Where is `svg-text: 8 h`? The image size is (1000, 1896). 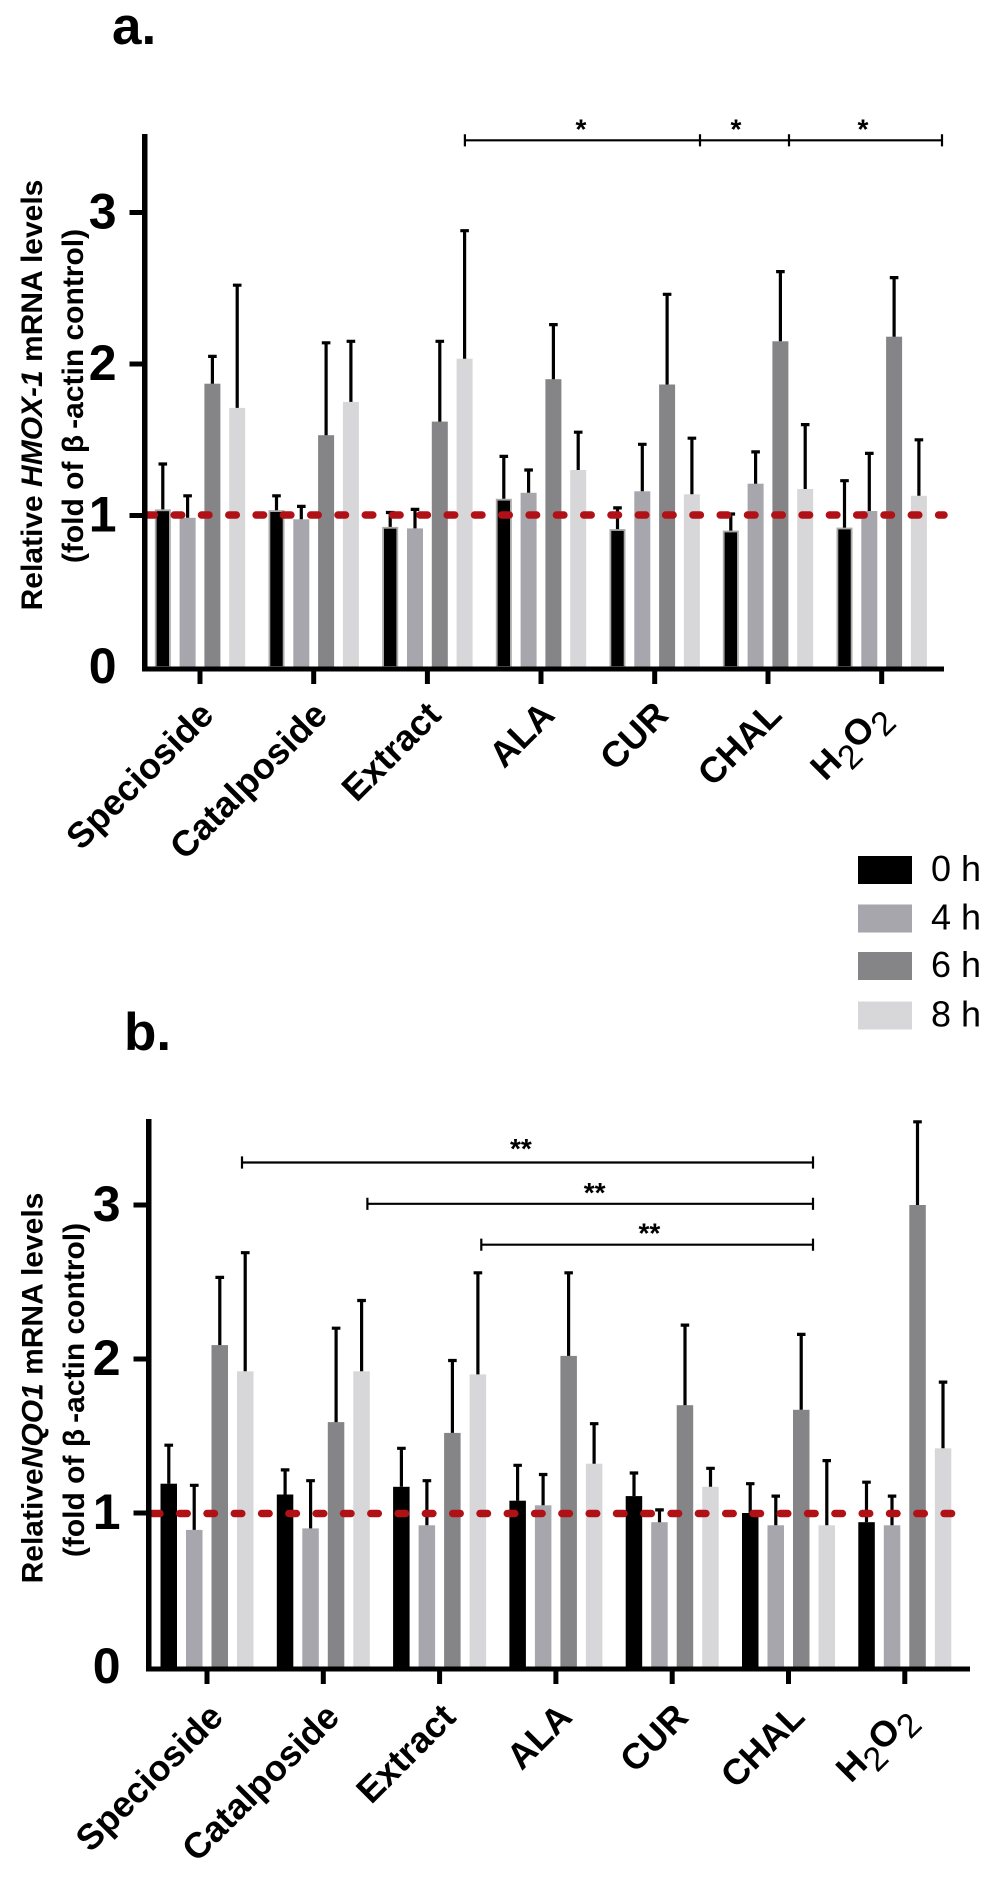 svg-text: 8 h is located at coordinates (956, 1014).